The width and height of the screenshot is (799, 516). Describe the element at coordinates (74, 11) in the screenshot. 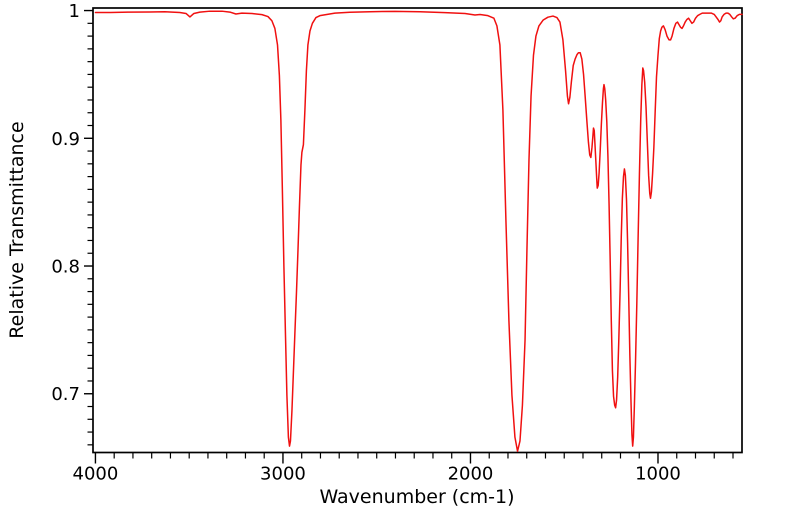

I see `y-tick-label: 1` at that location.